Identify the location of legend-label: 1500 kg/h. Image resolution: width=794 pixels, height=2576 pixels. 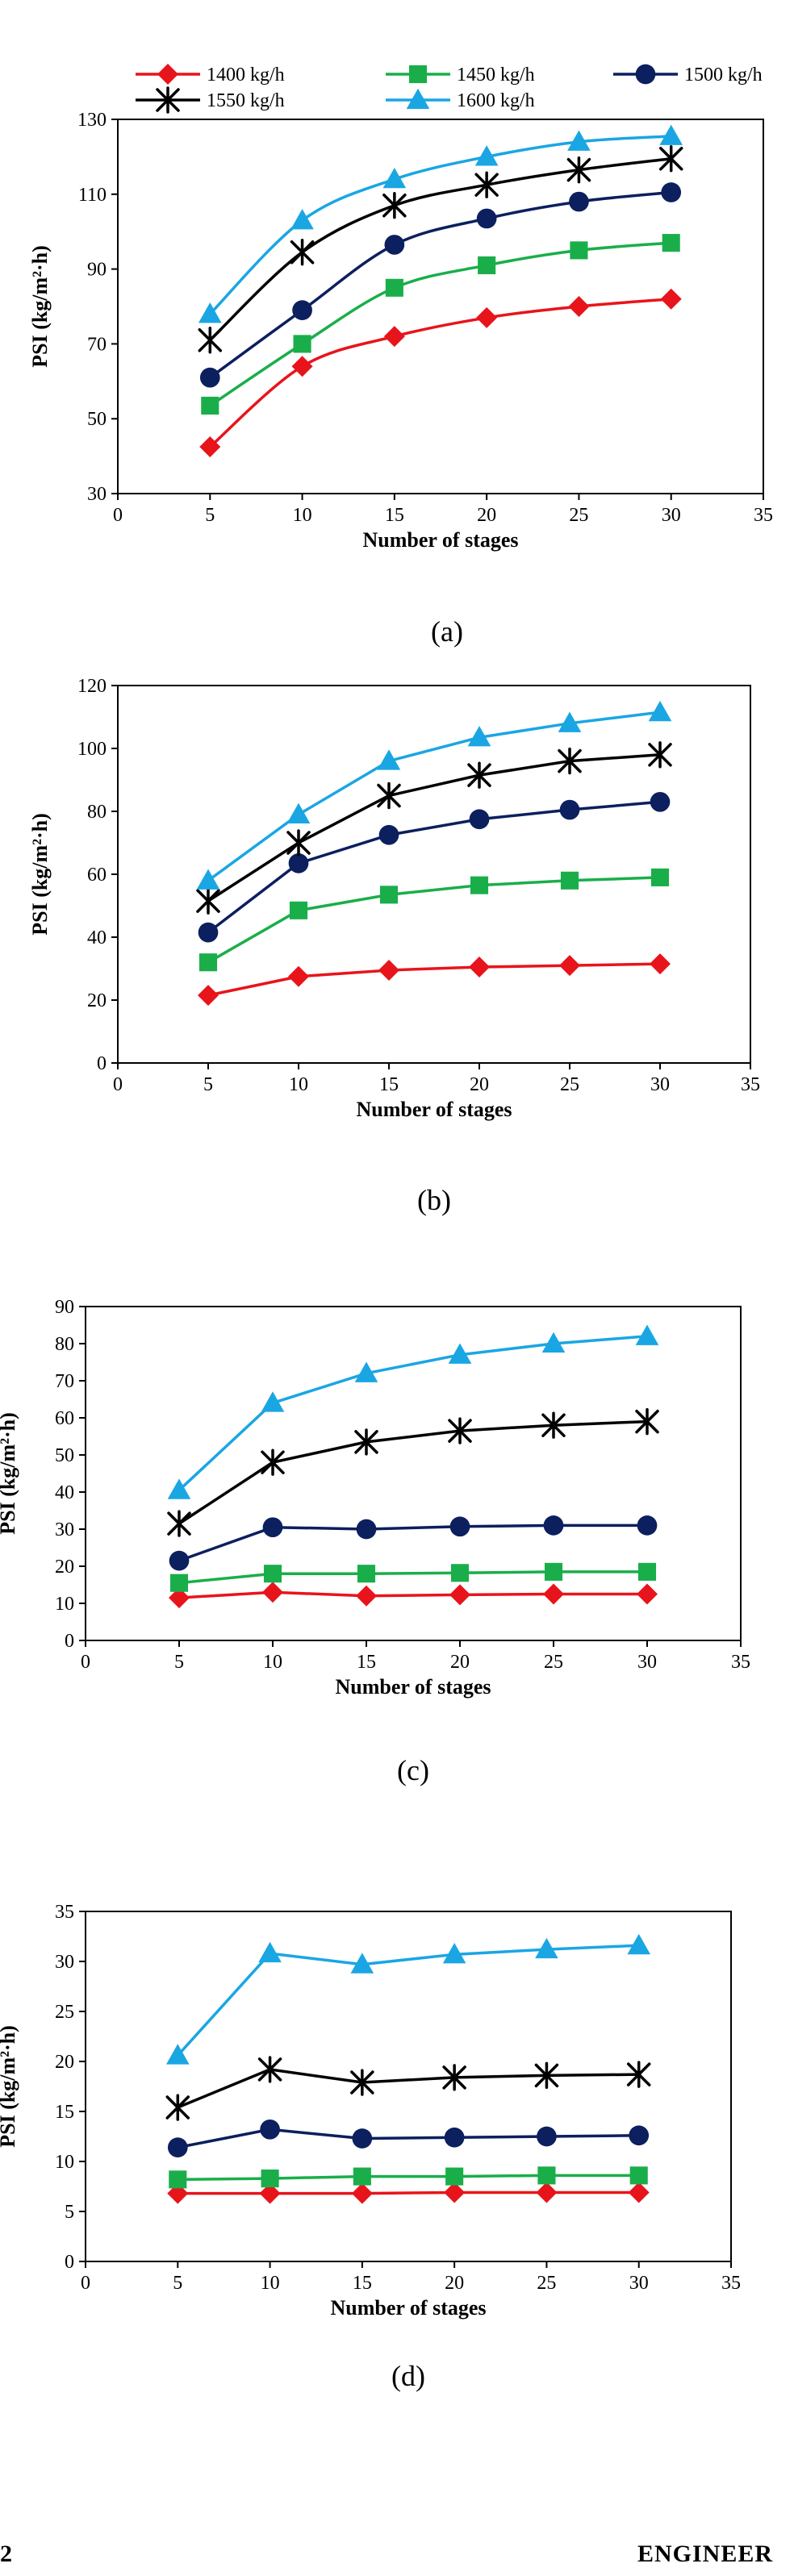
(723, 75).